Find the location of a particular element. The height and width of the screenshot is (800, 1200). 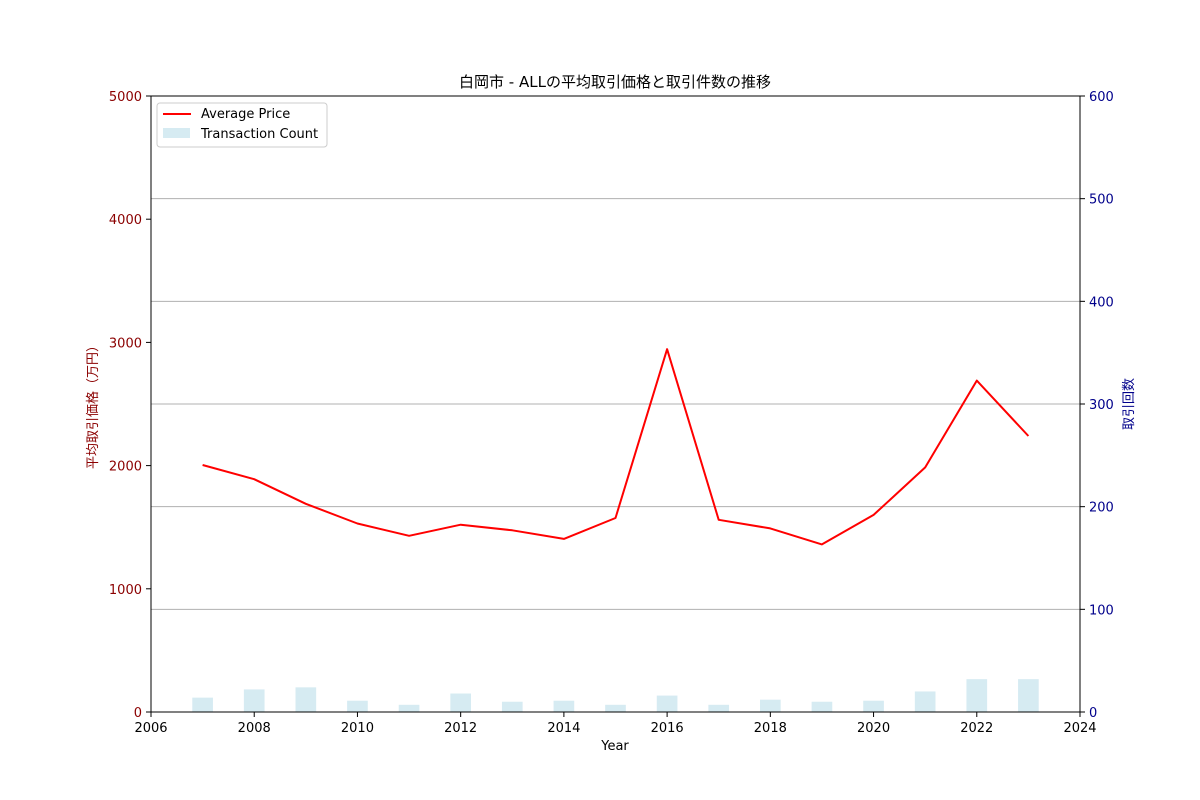

x-tick-label: 2022 is located at coordinates (976, 728).